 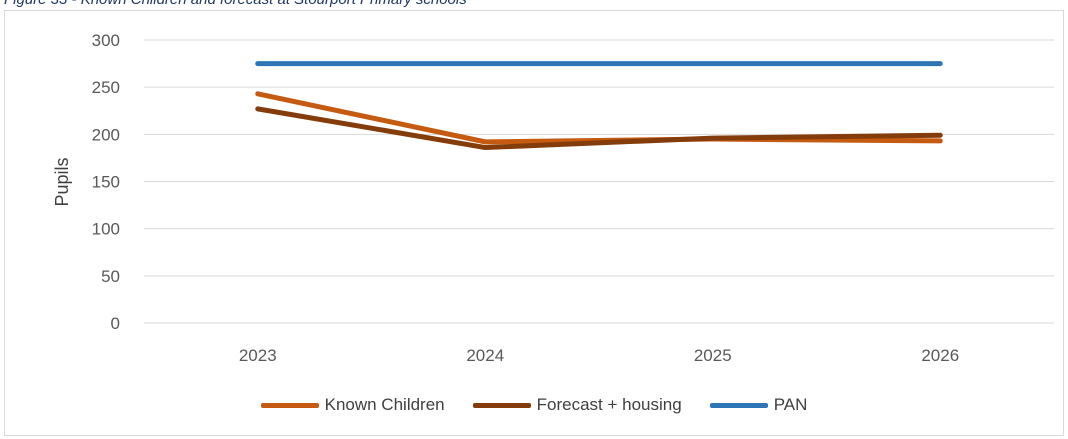 What do you see at coordinates (713, 355) in the screenshot?
I see `x-tick-label: 2025` at bounding box center [713, 355].